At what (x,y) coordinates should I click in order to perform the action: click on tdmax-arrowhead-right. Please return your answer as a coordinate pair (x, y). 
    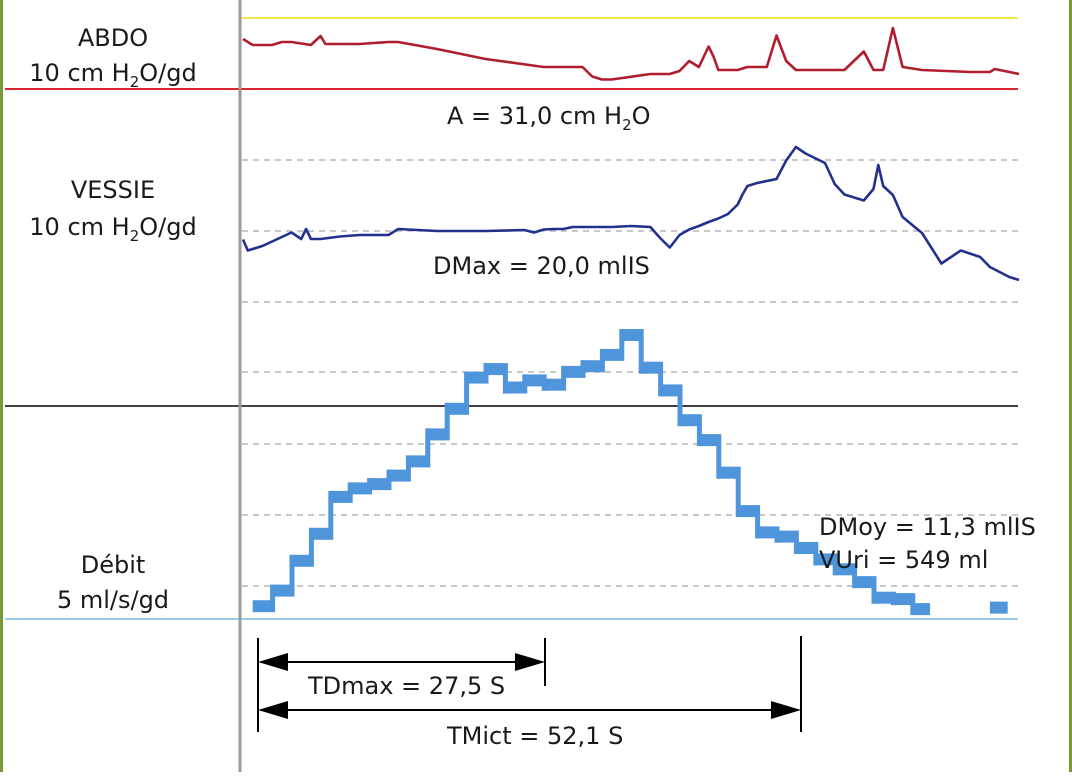
    Looking at the image, I should click on (530, 662).